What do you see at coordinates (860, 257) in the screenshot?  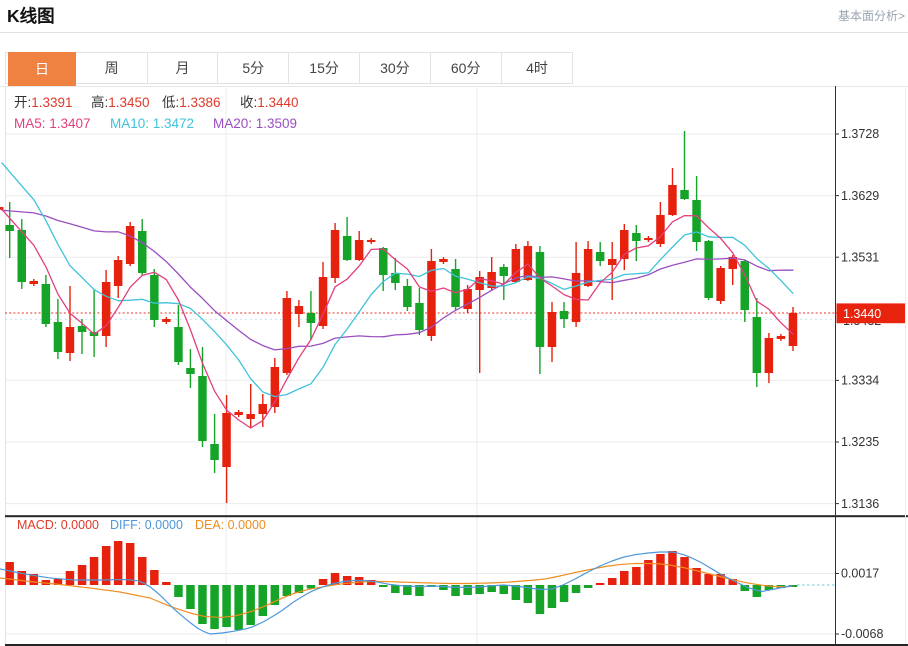 I see `svg-text: 1.3531` at bounding box center [860, 257].